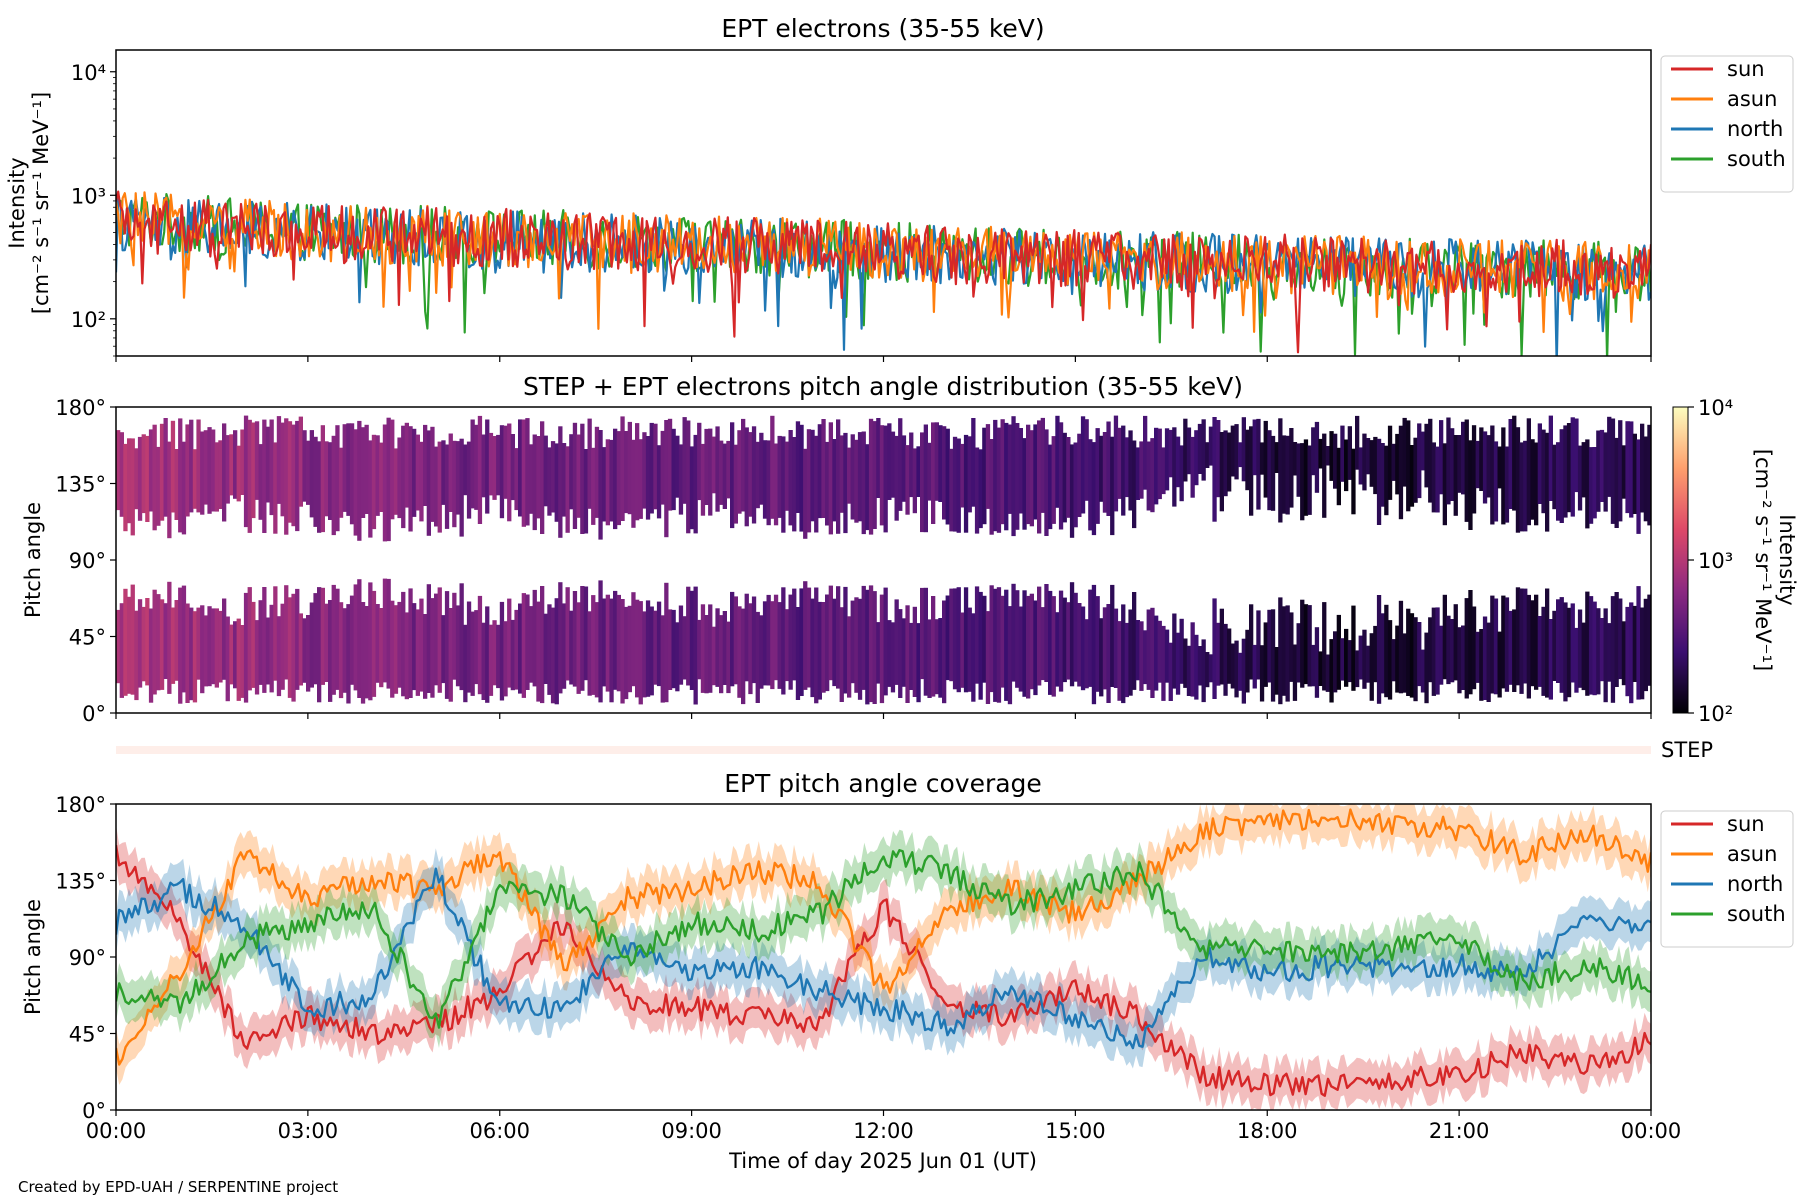  I want to click on x-tick-label: 09:00, so click(691, 1131).